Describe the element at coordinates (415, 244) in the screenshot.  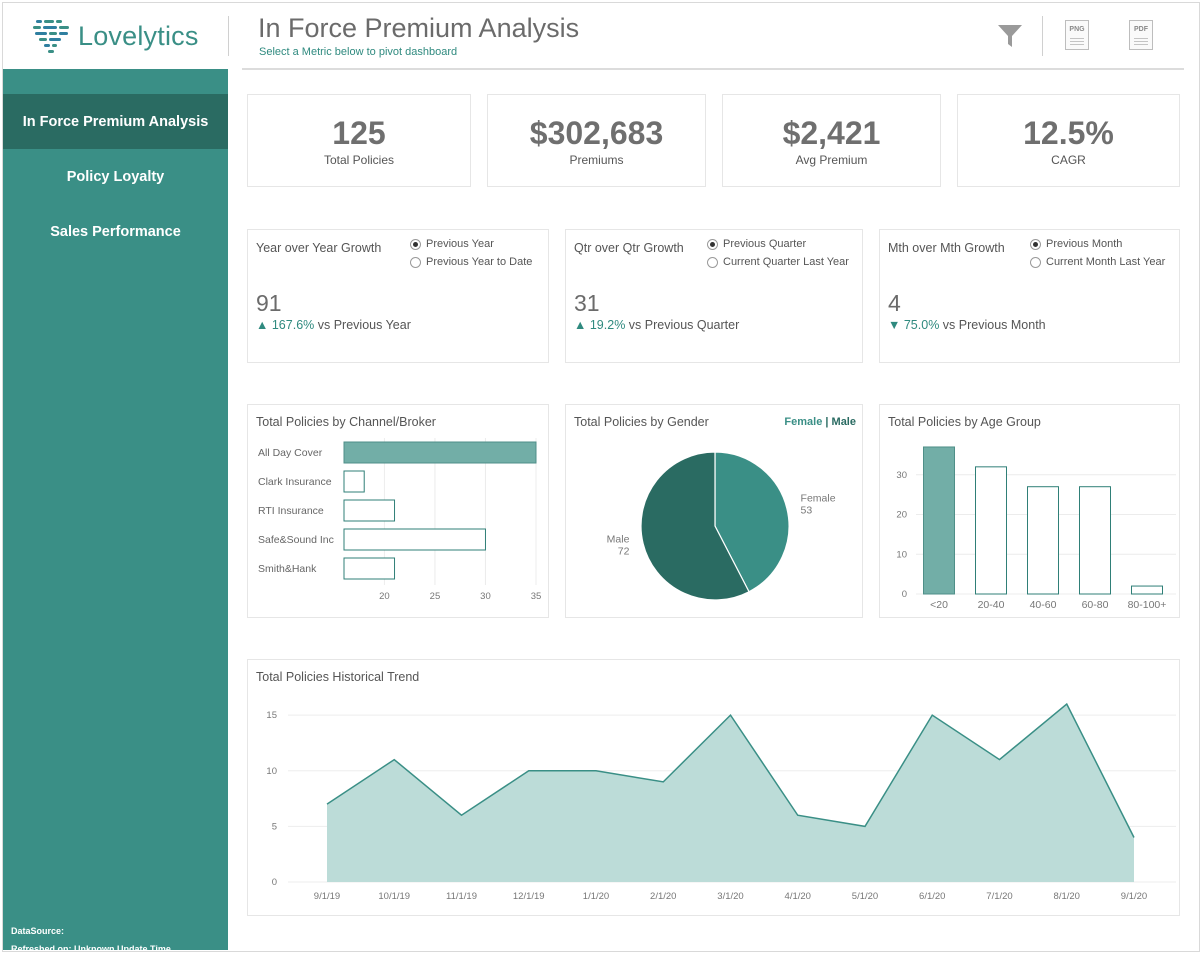
I see `radio-selected-icon` at that location.